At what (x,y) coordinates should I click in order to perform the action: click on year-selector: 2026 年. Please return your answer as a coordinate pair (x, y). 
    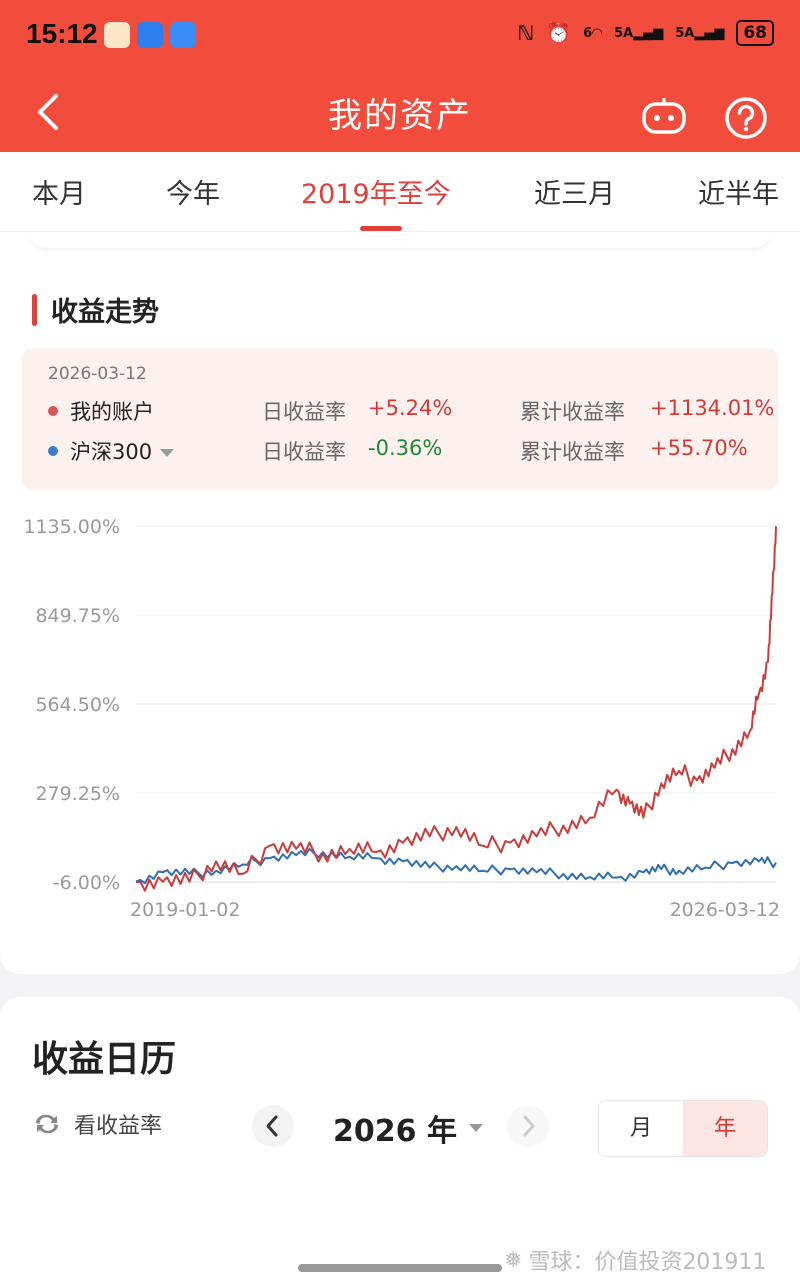
    Looking at the image, I should click on (408, 1128).